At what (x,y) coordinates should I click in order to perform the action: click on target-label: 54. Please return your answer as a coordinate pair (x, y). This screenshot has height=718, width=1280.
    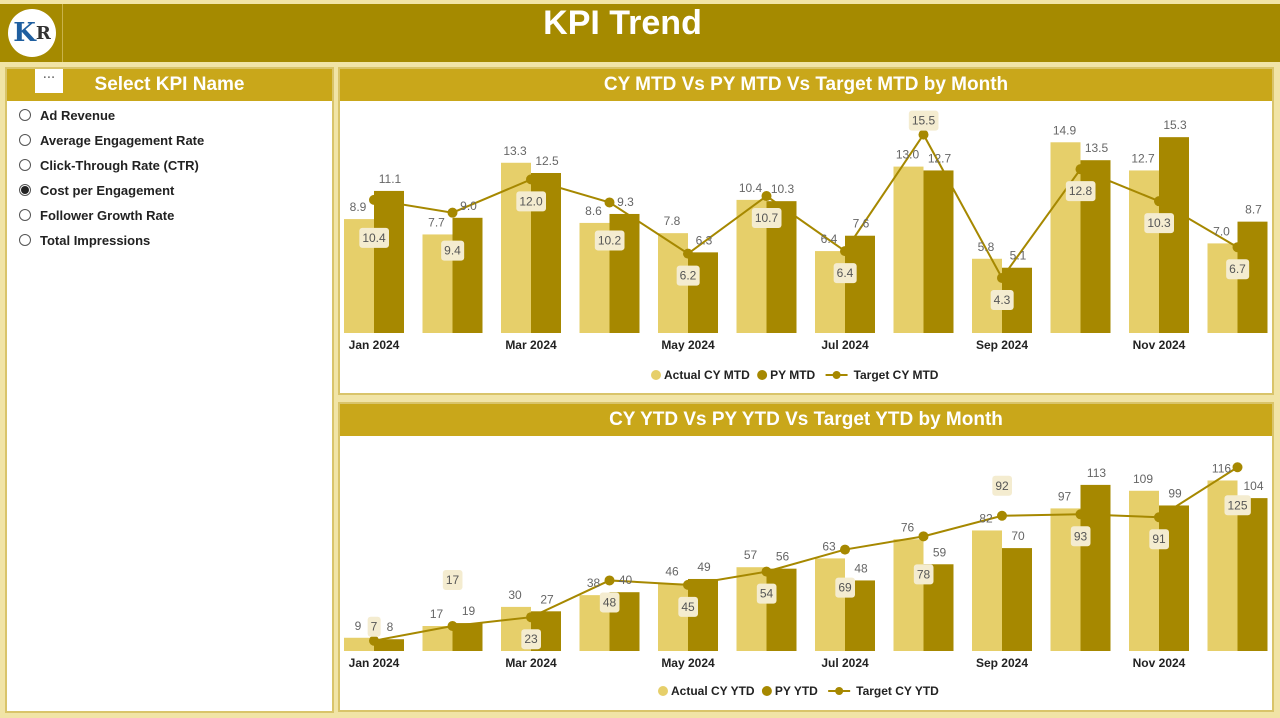
    Looking at the image, I should click on (767, 594).